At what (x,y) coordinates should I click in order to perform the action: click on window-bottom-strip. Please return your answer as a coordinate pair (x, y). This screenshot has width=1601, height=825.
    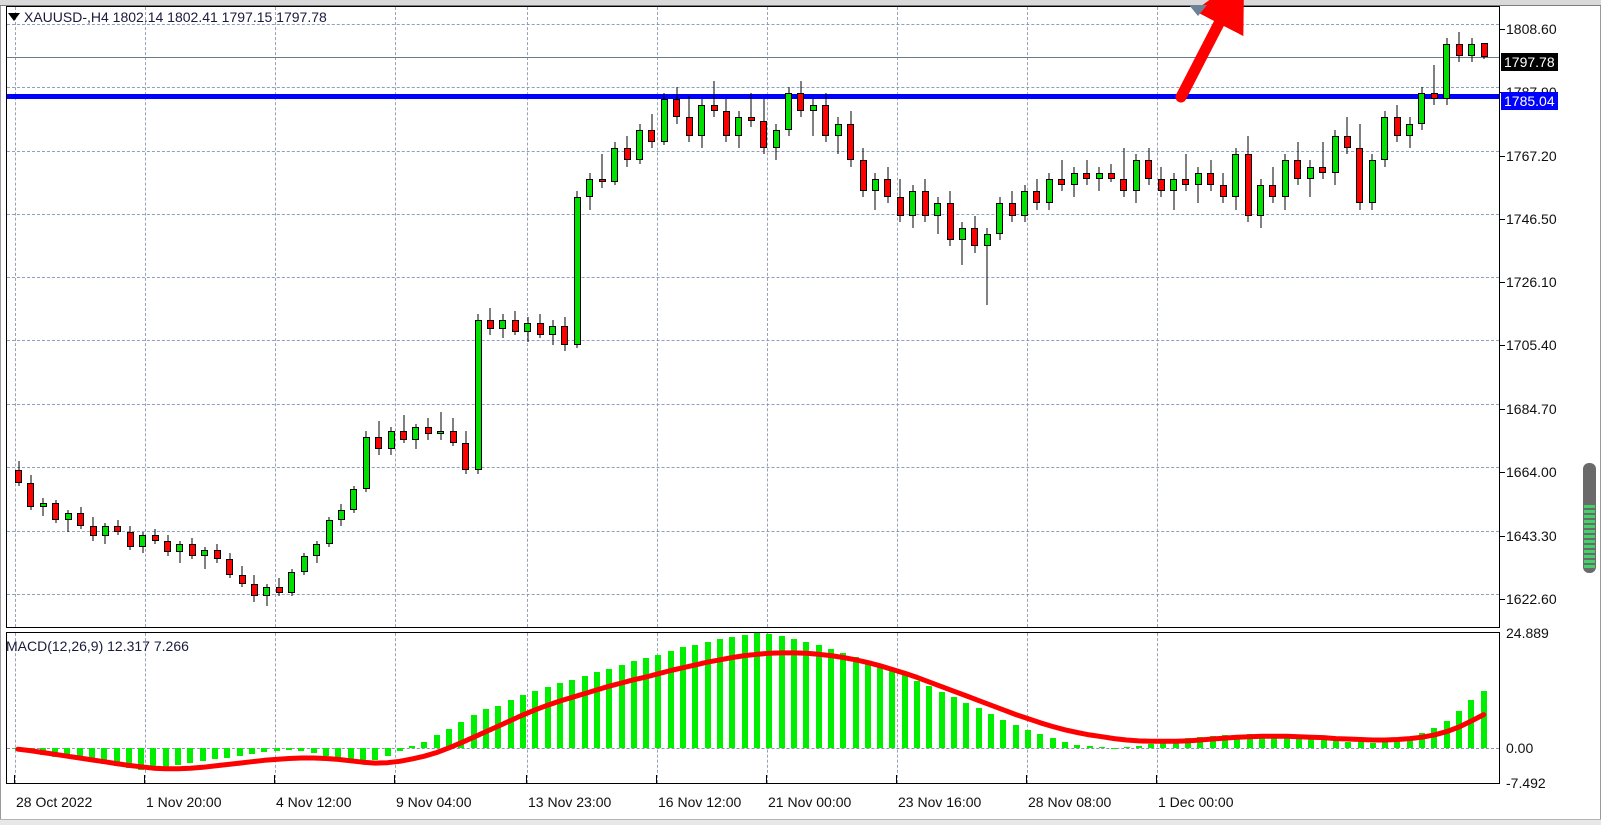
    Looking at the image, I should click on (800, 822).